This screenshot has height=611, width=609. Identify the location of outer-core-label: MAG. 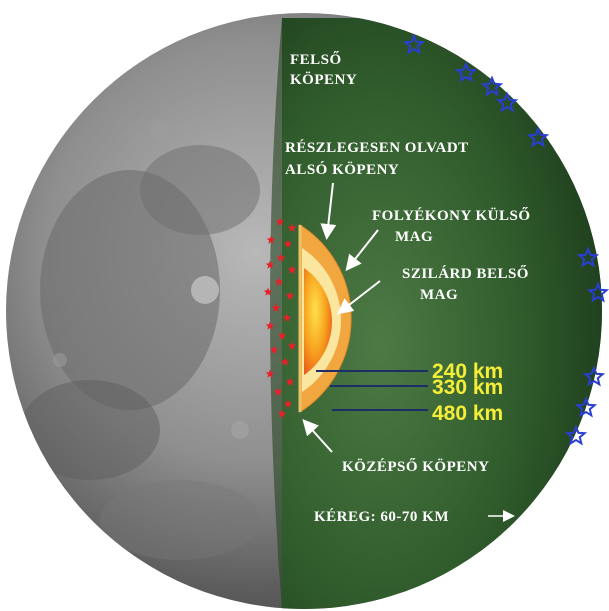
(414, 237).